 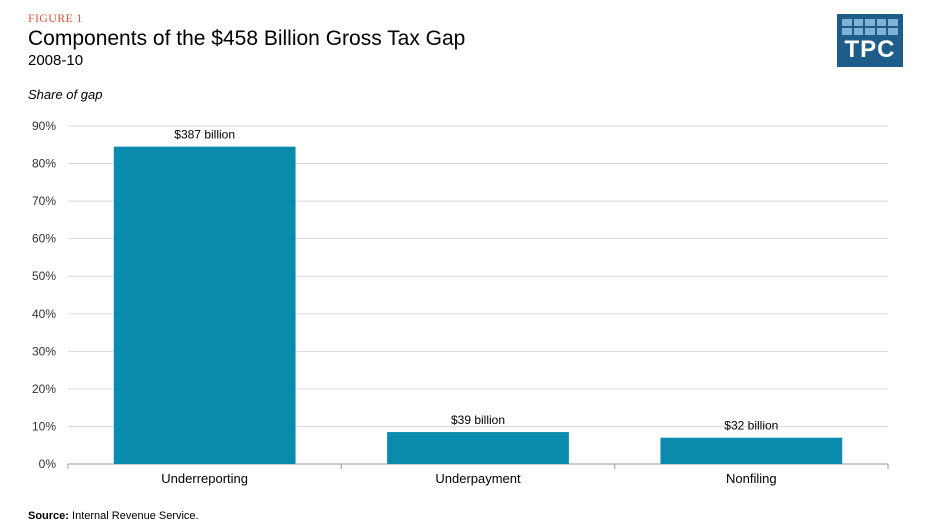 I want to click on y-tick-label: 50%, so click(x=44, y=276).